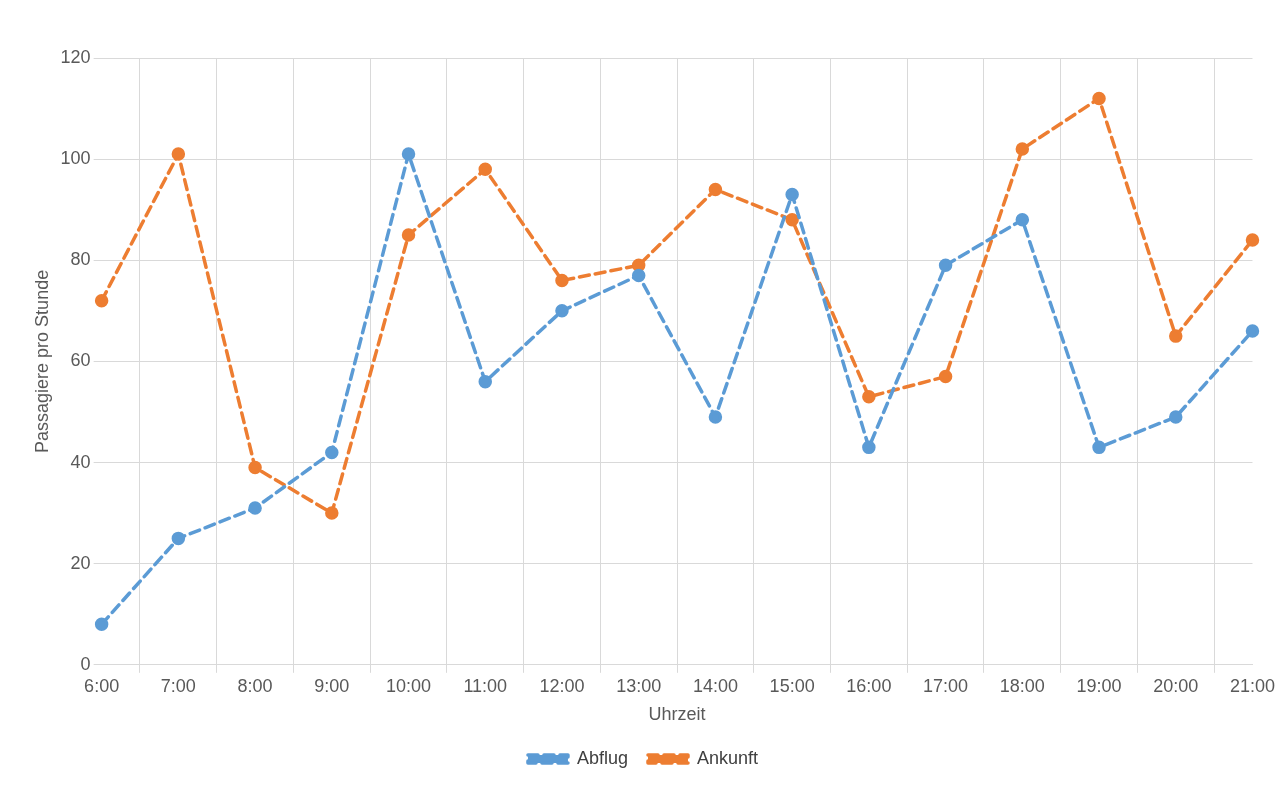  Describe the element at coordinates (255, 685) in the screenshot. I see `x-tick-label: 8:00` at that location.